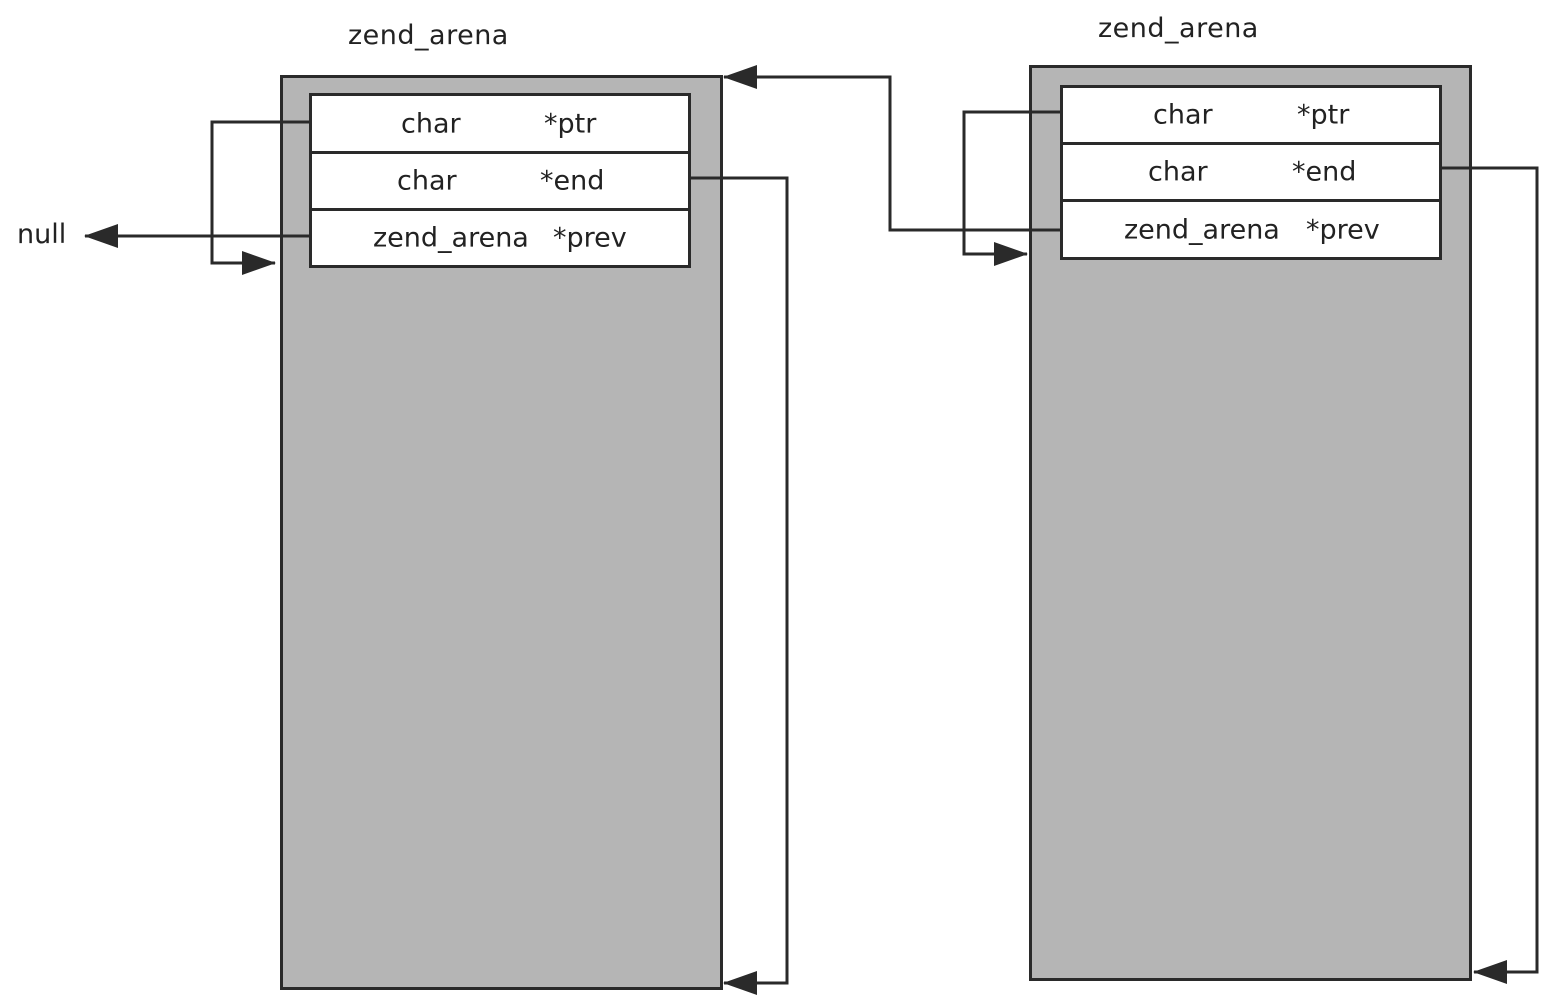 The width and height of the screenshot is (1552, 1002). I want to click on left-field-prev: zend_arena *prev, so click(500, 238).